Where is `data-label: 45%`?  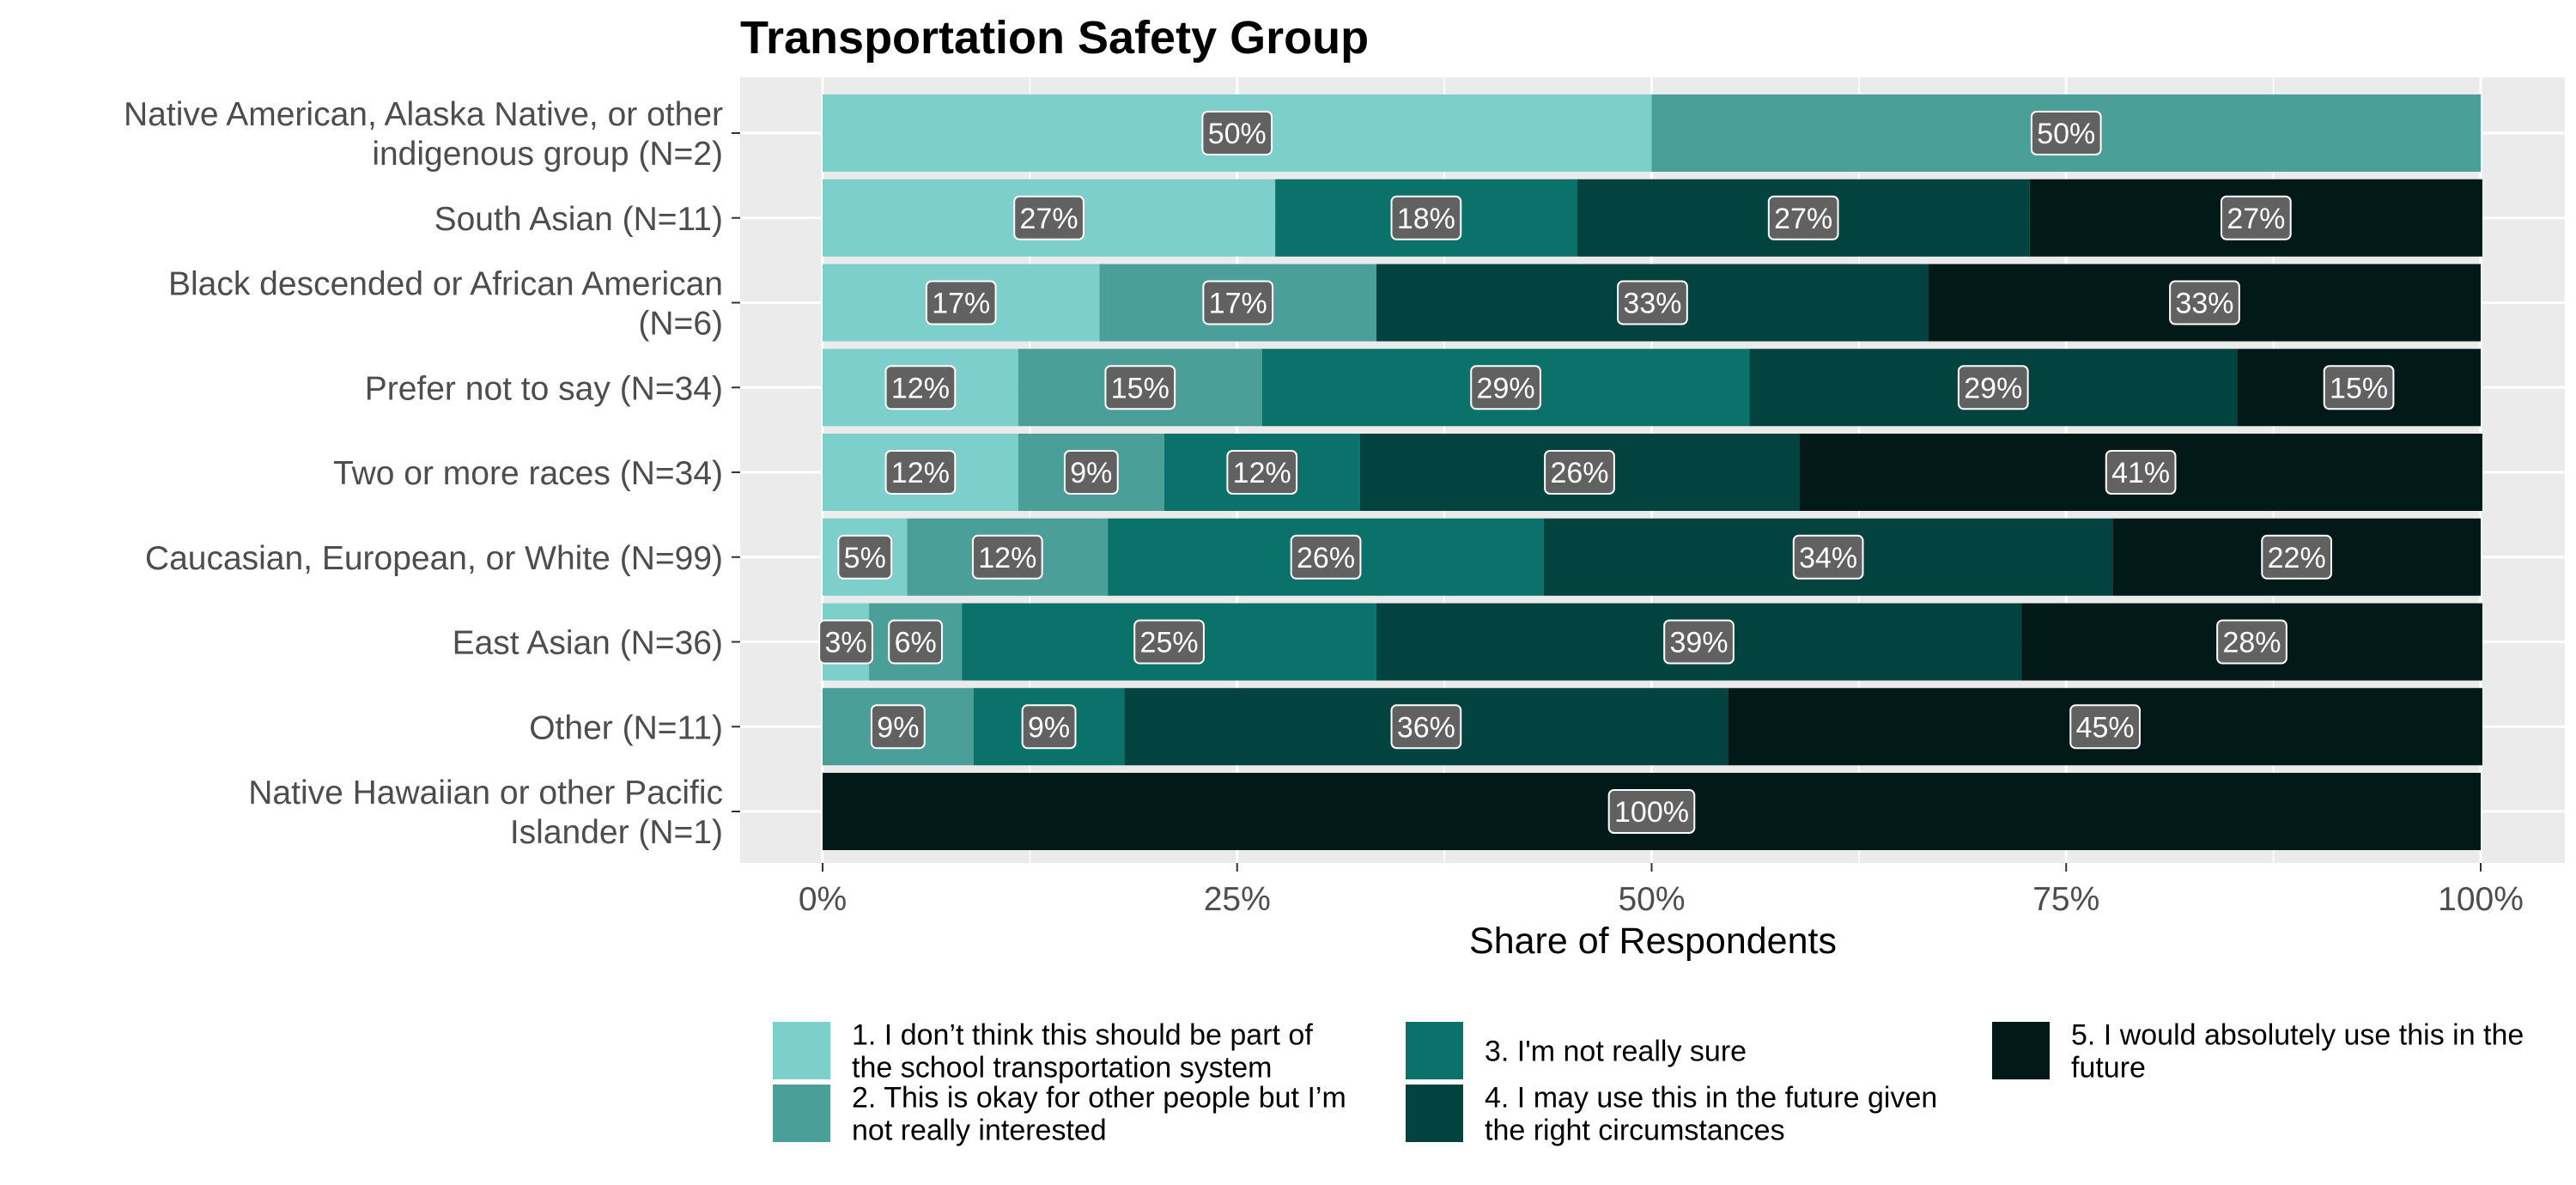
data-label: 45% is located at coordinates (2105, 727).